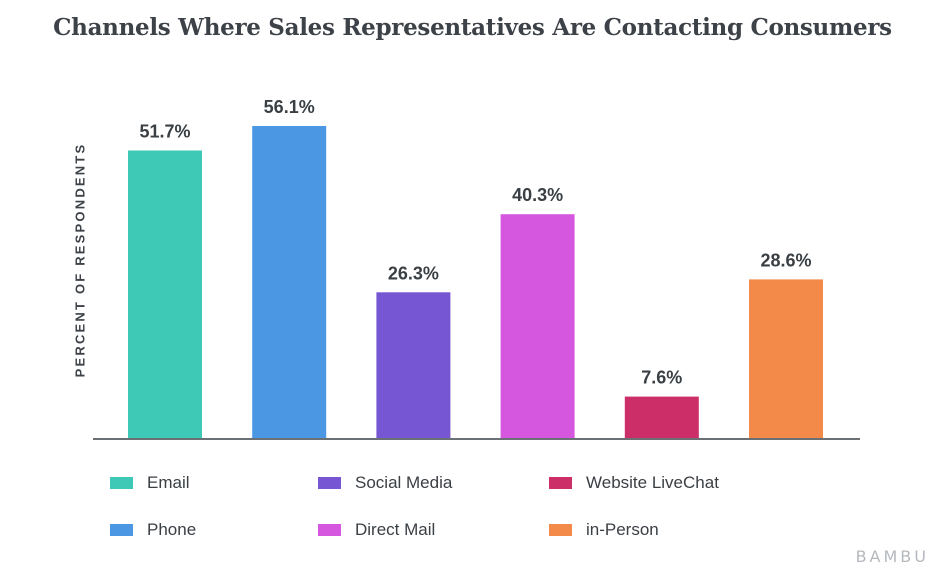 The height and width of the screenshot is (574, 945). I want to click on legend-label-direct-mail: Direct Mail, so click(395, 529).